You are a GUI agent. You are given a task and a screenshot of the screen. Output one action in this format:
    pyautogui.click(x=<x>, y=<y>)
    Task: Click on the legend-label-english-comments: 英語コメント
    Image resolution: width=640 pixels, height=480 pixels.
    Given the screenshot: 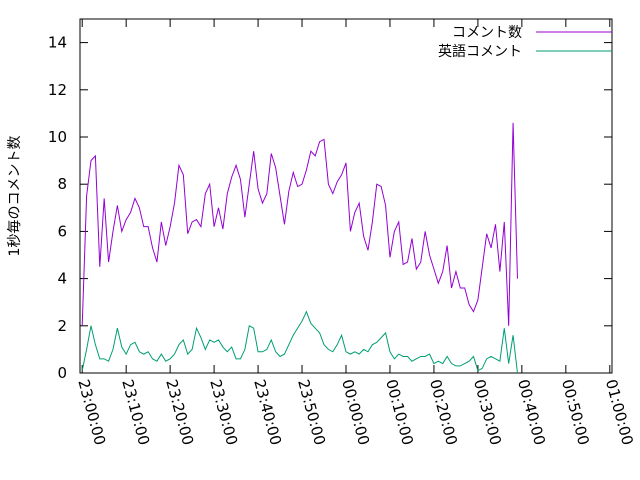 What is the action you would take?
    pyautogui.click(x=480, y=51)
    